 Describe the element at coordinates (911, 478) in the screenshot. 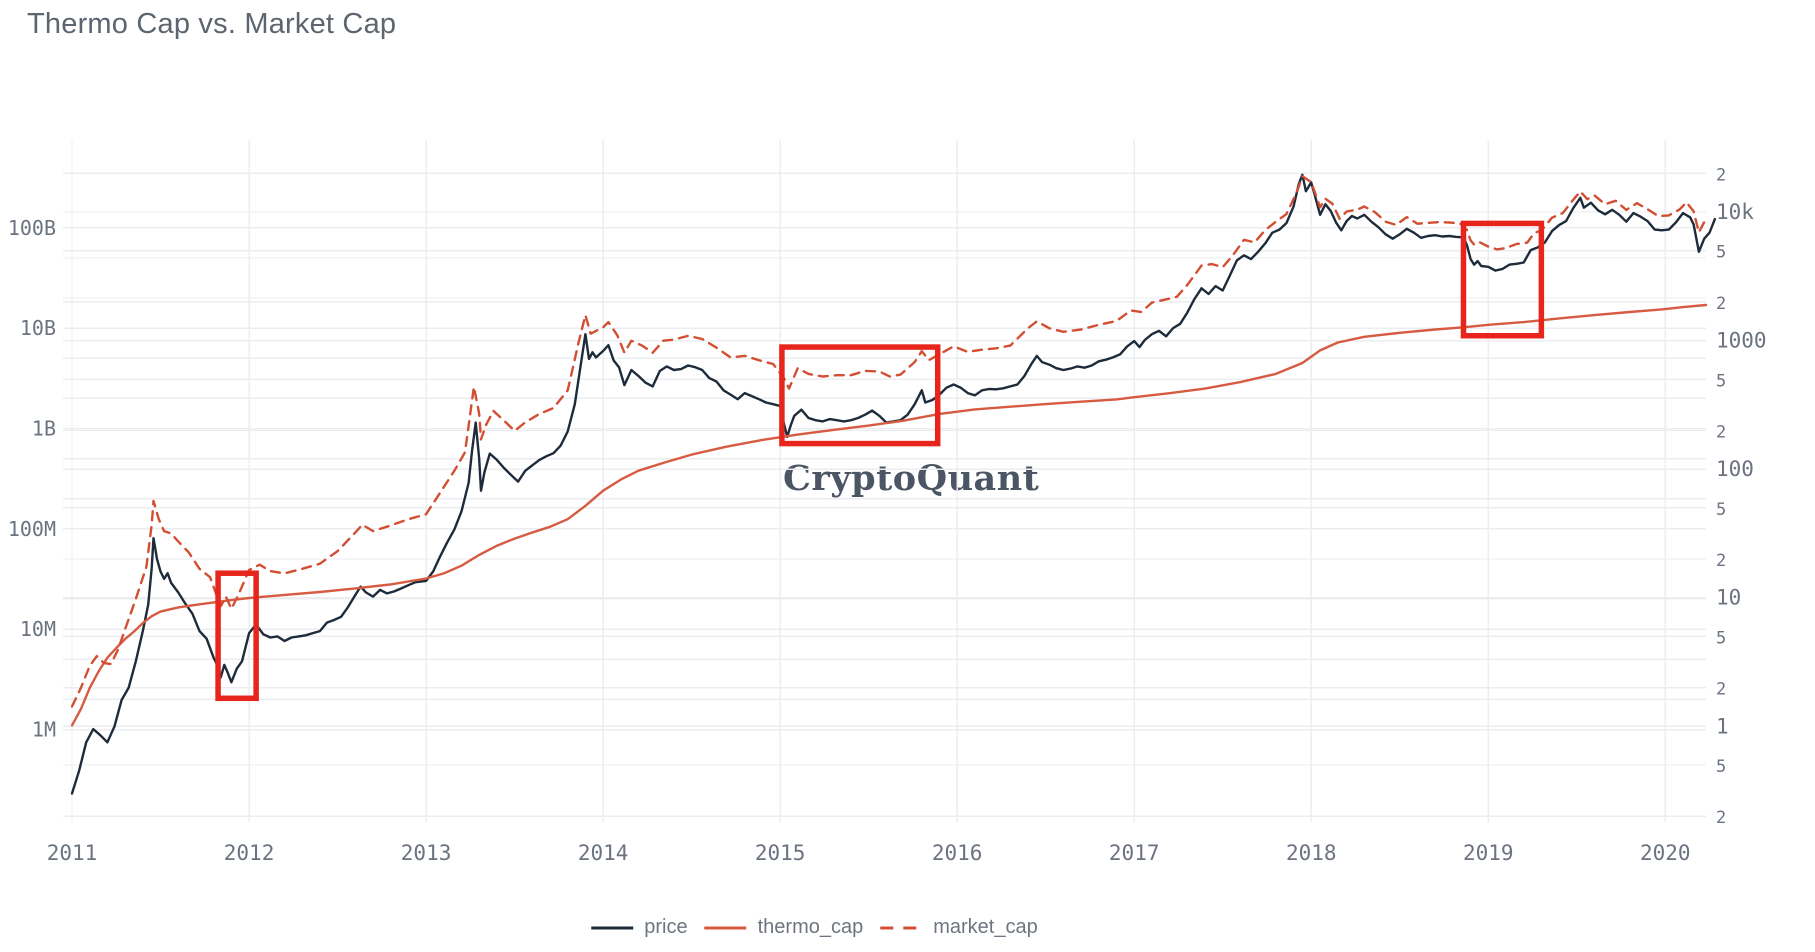

I see `watermark: CryptoQuant` at that location.